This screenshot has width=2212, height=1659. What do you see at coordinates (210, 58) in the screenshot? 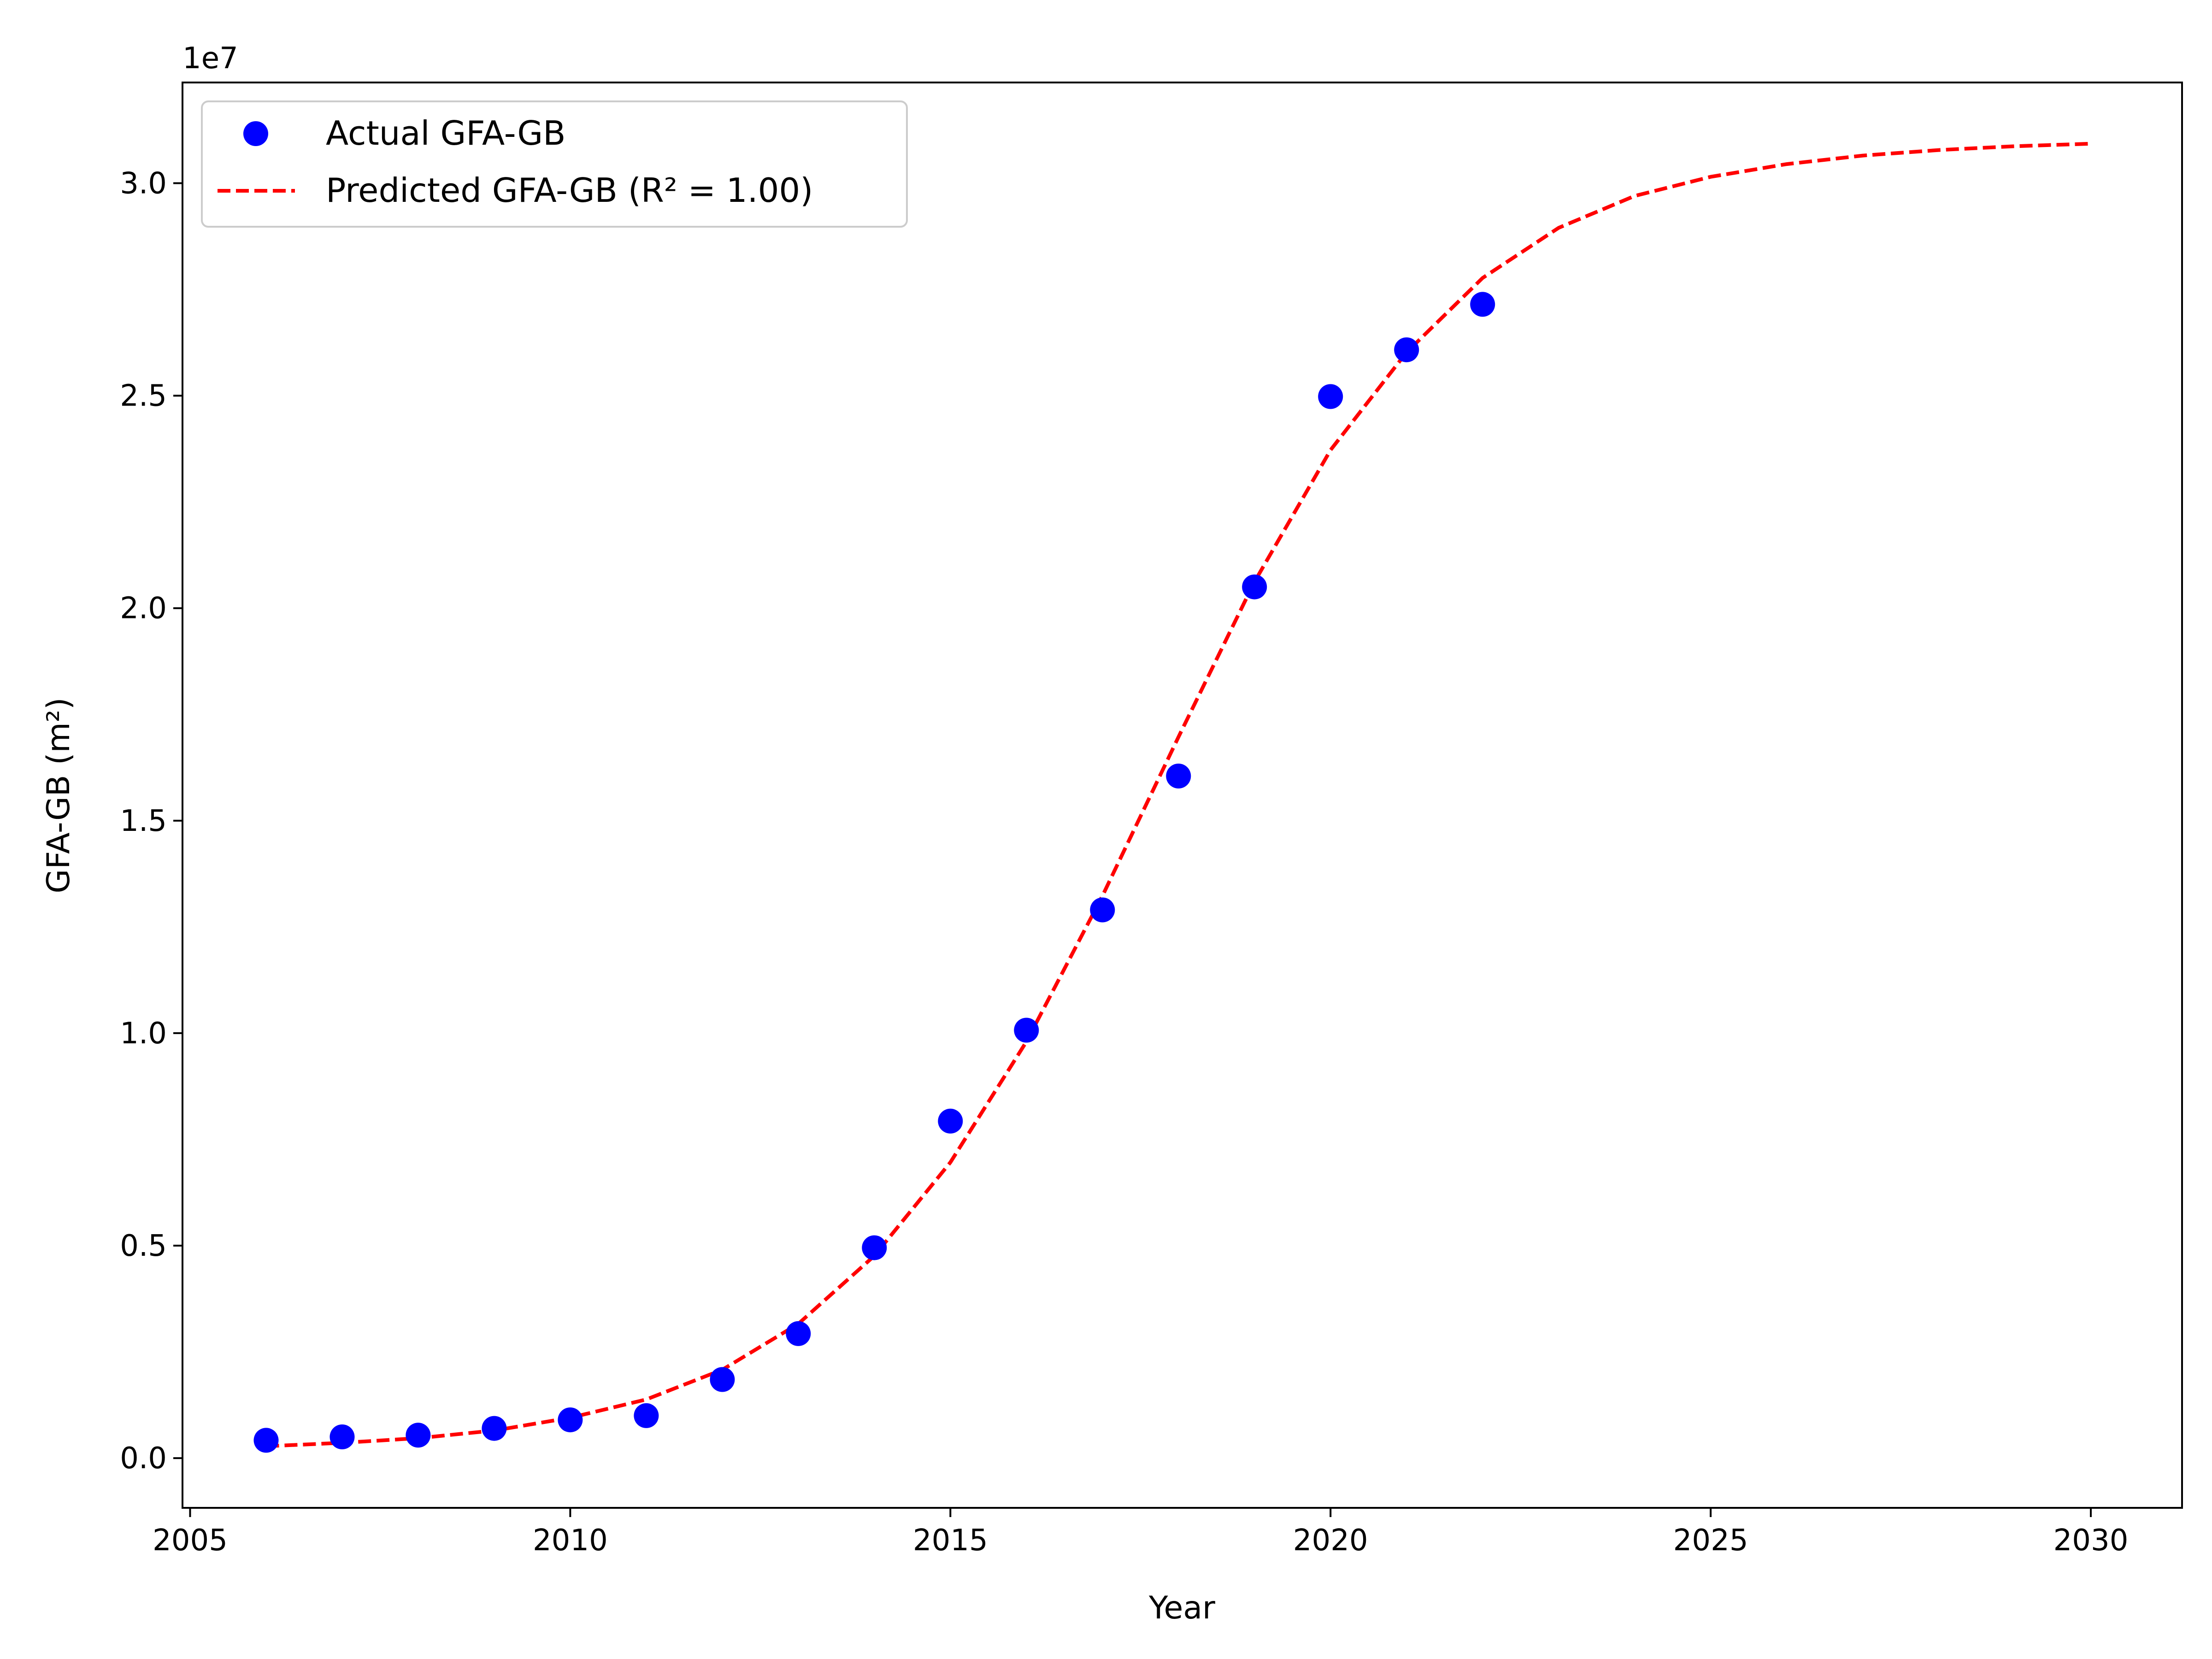
I see `y-offset-label: 1e7` at bounding box center [210, 58].